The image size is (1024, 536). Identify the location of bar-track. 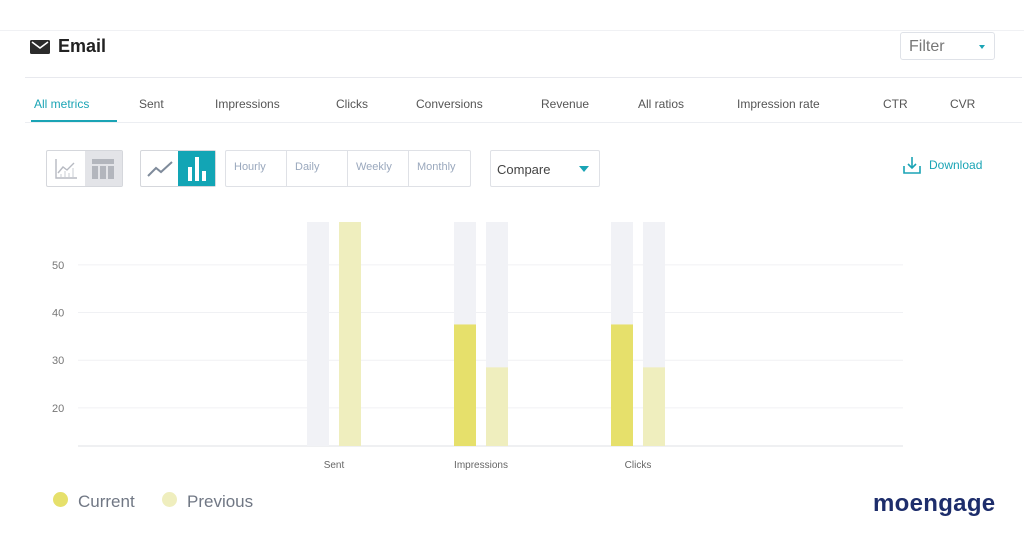
(318, 334).